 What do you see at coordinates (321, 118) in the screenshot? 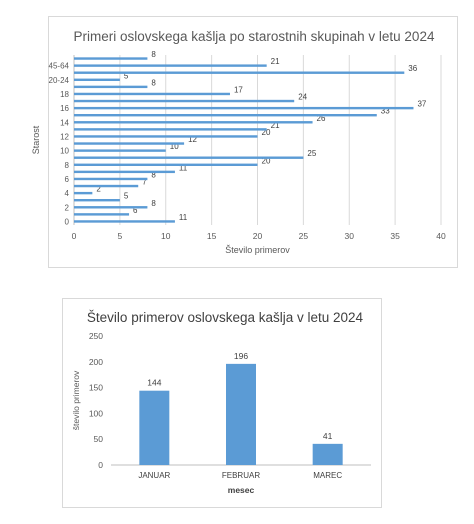
I see `data-label: 26` at bounding box center [321, 118].